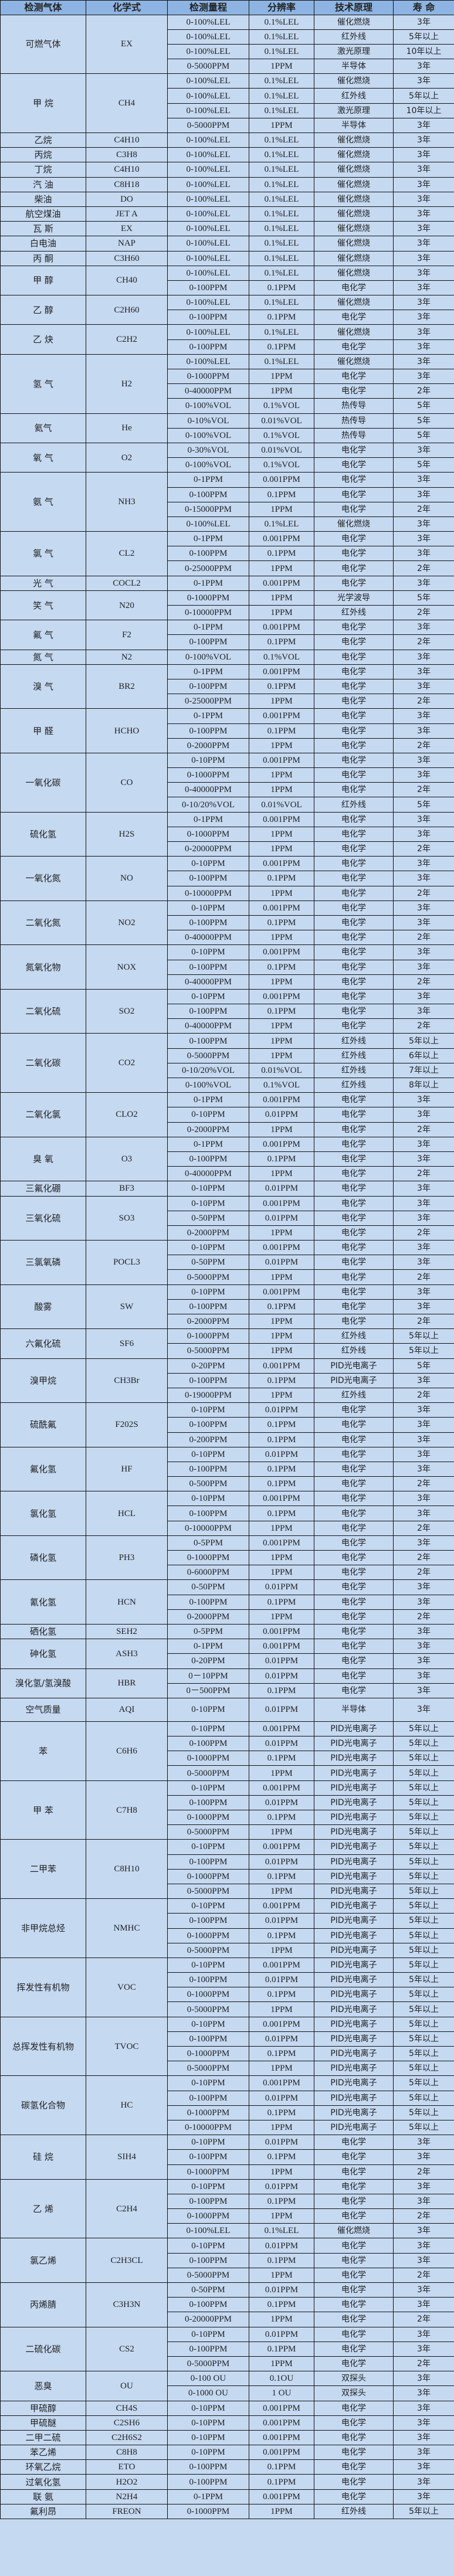  Describe the element at coordinates (43, 583) in the screenshot. I see `gas-name-cell: 光 气` at that location.